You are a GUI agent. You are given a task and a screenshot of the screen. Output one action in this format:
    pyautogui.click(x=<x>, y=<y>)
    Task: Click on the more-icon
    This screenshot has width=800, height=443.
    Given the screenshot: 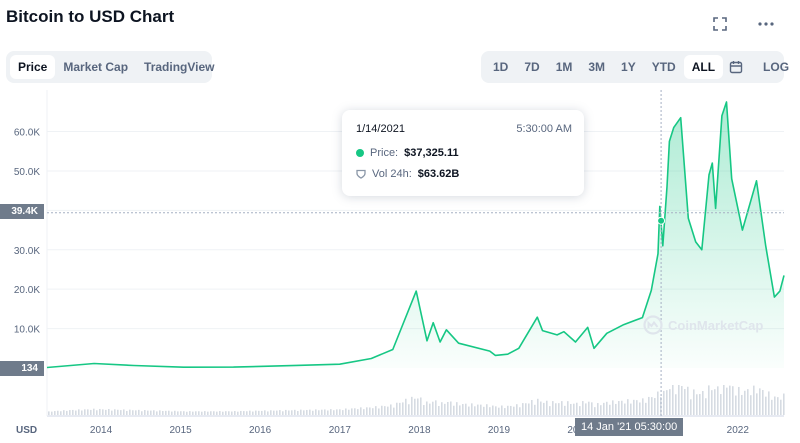 What is the action you would take?
    pyautogui.click(x=766, y=24)
    